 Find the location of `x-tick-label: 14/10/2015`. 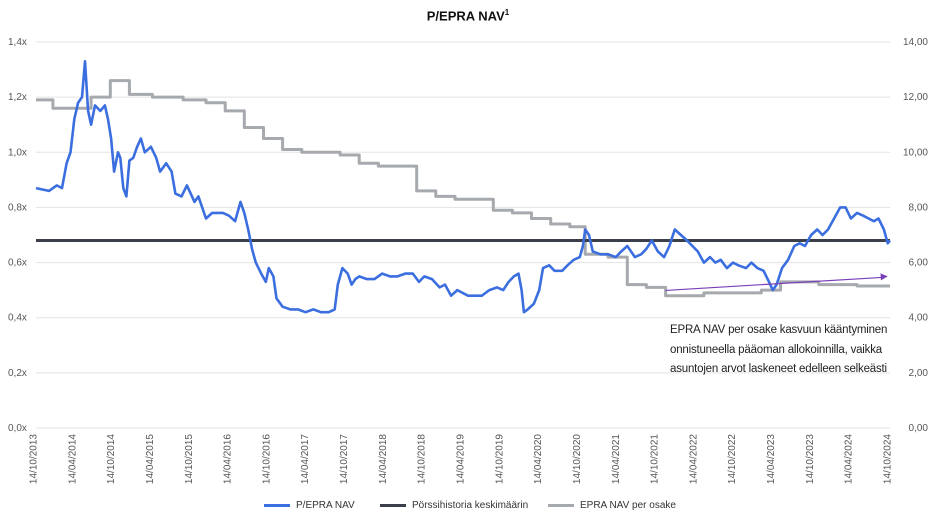

x-tick-label: 14/10/2015 is located at coordinates (189, 459).